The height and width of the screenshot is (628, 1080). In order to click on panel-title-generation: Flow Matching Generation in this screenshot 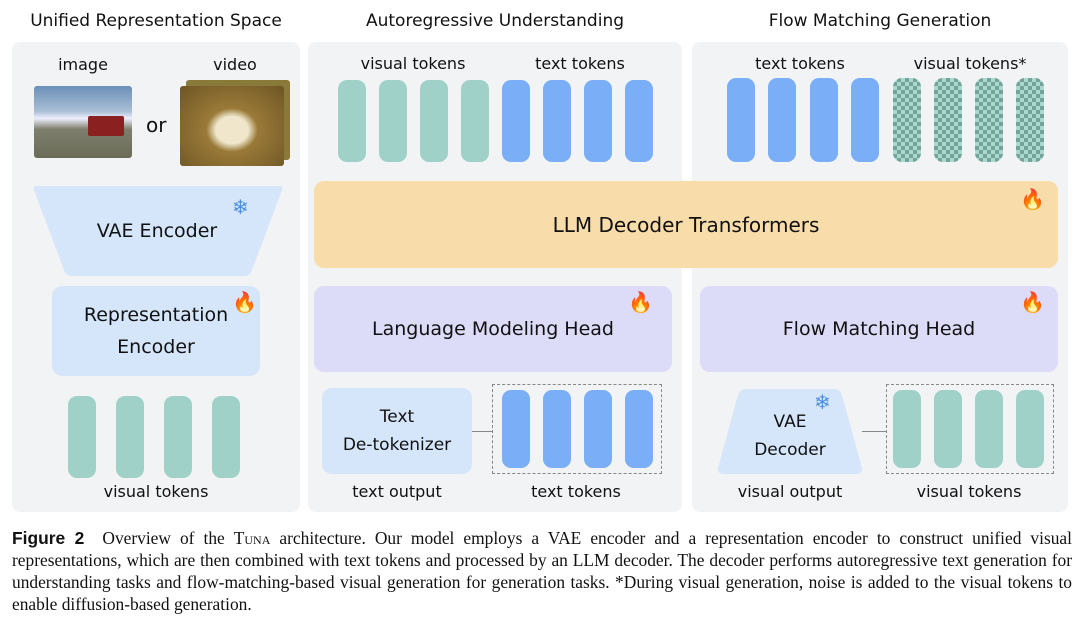, I will do `click(880, 21)`.